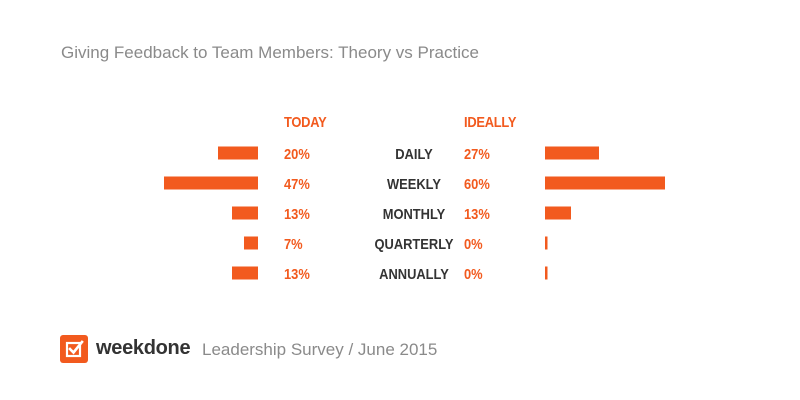 This screenshot has height=400, width=800. Describe the element at coordinates (245, 273) in the screenshot. I see `today-bar-annually` at that location.